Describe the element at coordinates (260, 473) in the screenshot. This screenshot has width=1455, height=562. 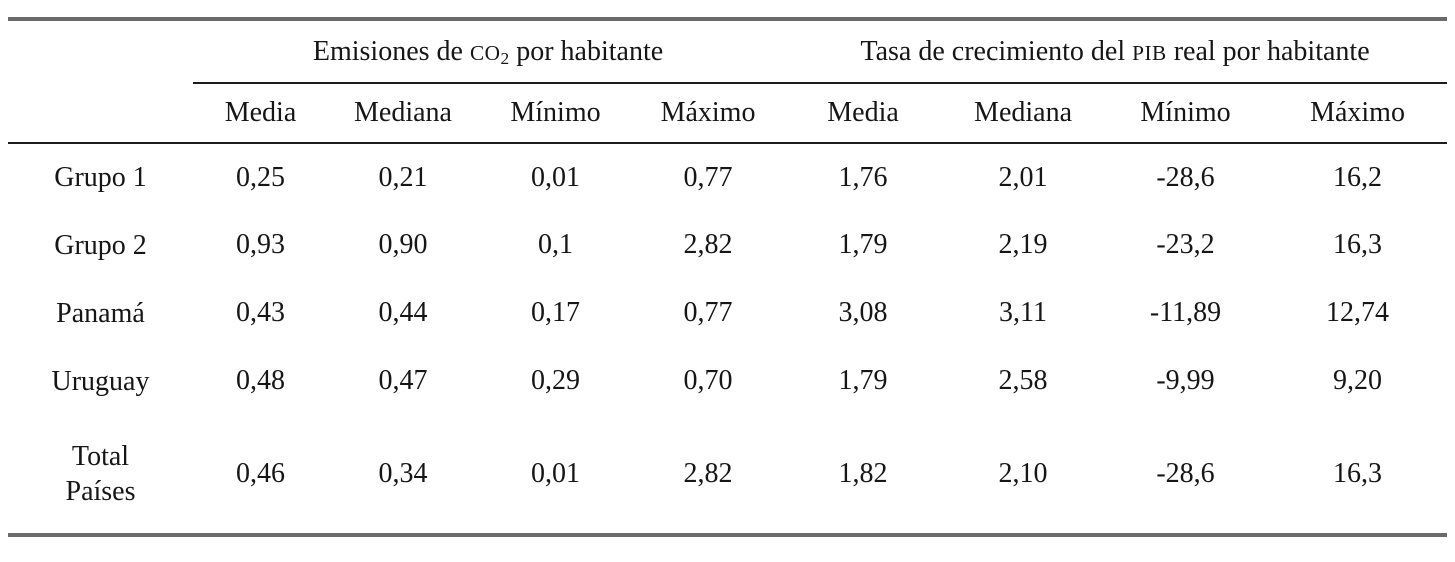
I see `cell: 0,46` at that location.